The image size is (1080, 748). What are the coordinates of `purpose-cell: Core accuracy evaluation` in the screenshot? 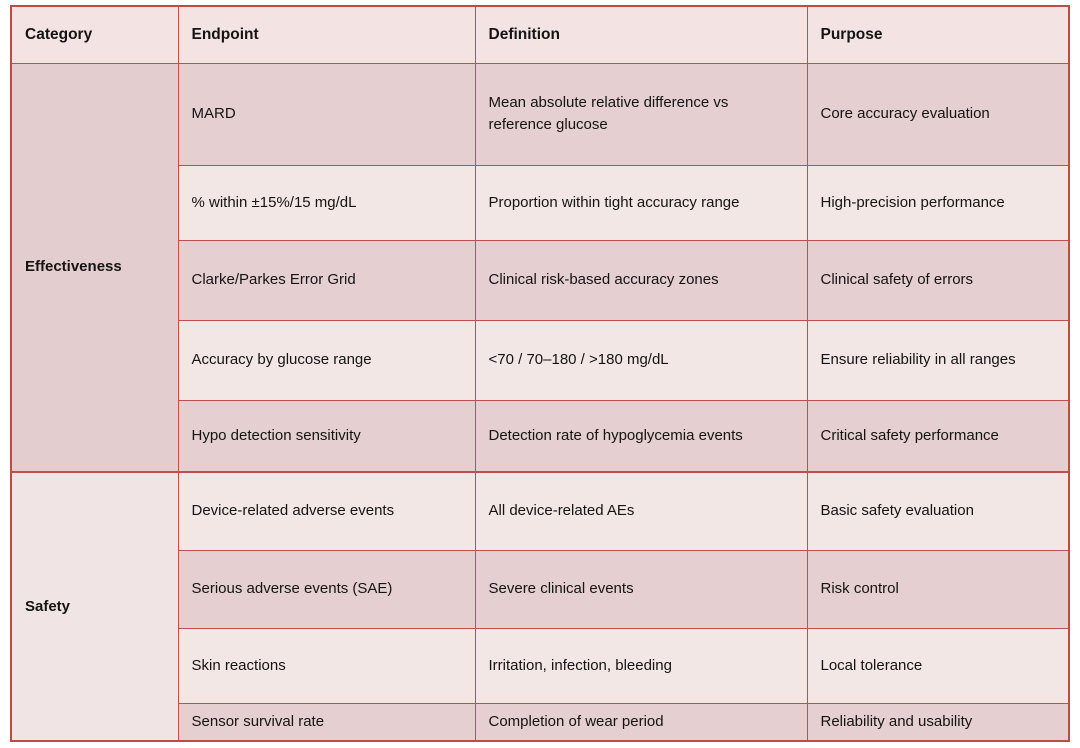 It's located at (938, 114).